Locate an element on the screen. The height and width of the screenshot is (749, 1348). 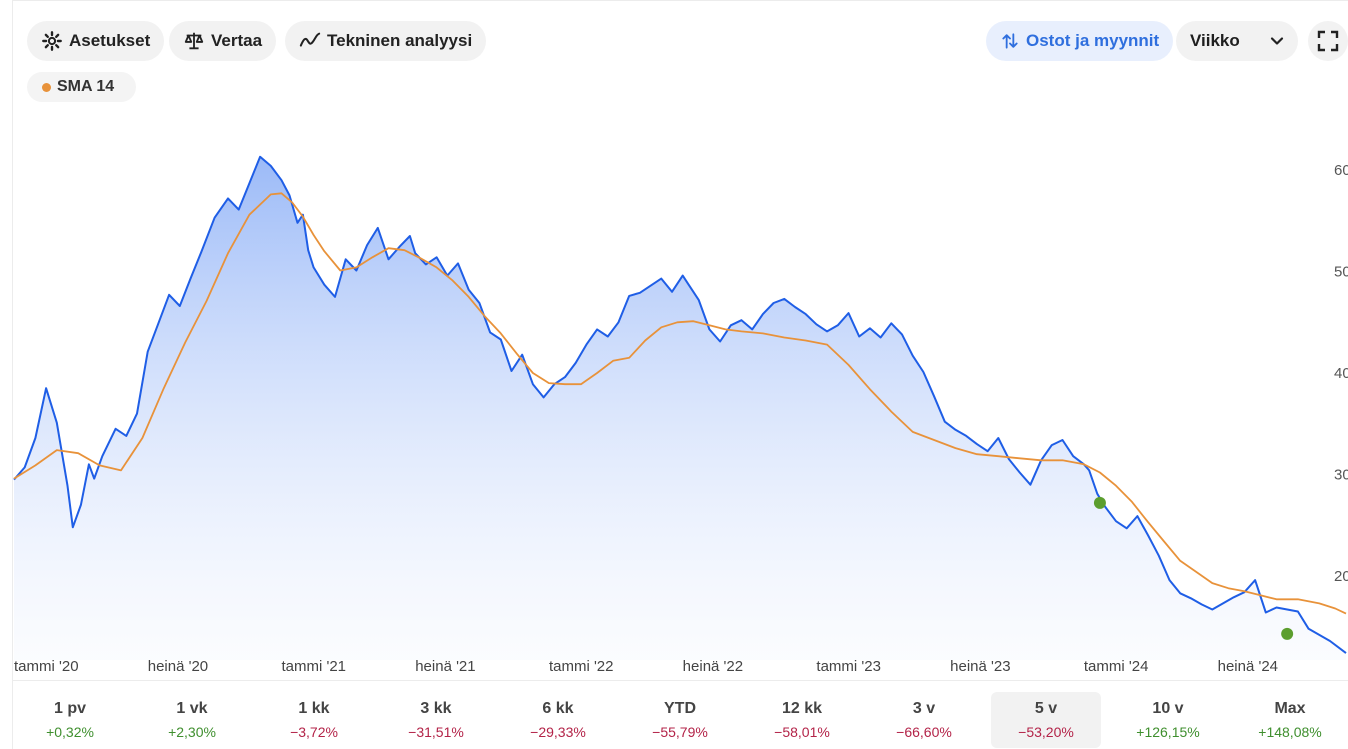
swap-arrows-icon is located at coordinates (1010, 41).